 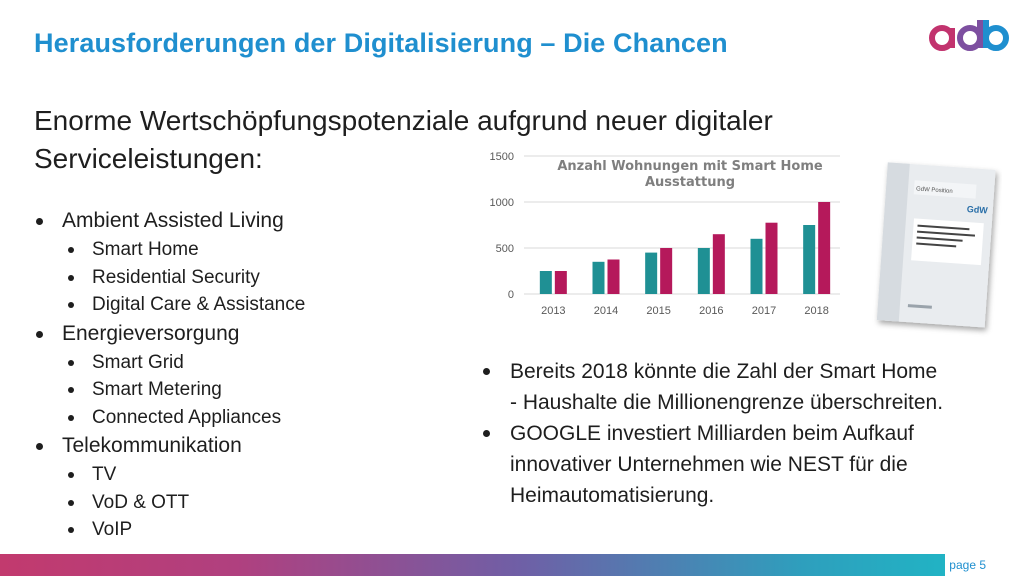 What do you see at coordinates (969, 35) in the screenshot?
I see `adb-logo` at bounding box center [969, 35].